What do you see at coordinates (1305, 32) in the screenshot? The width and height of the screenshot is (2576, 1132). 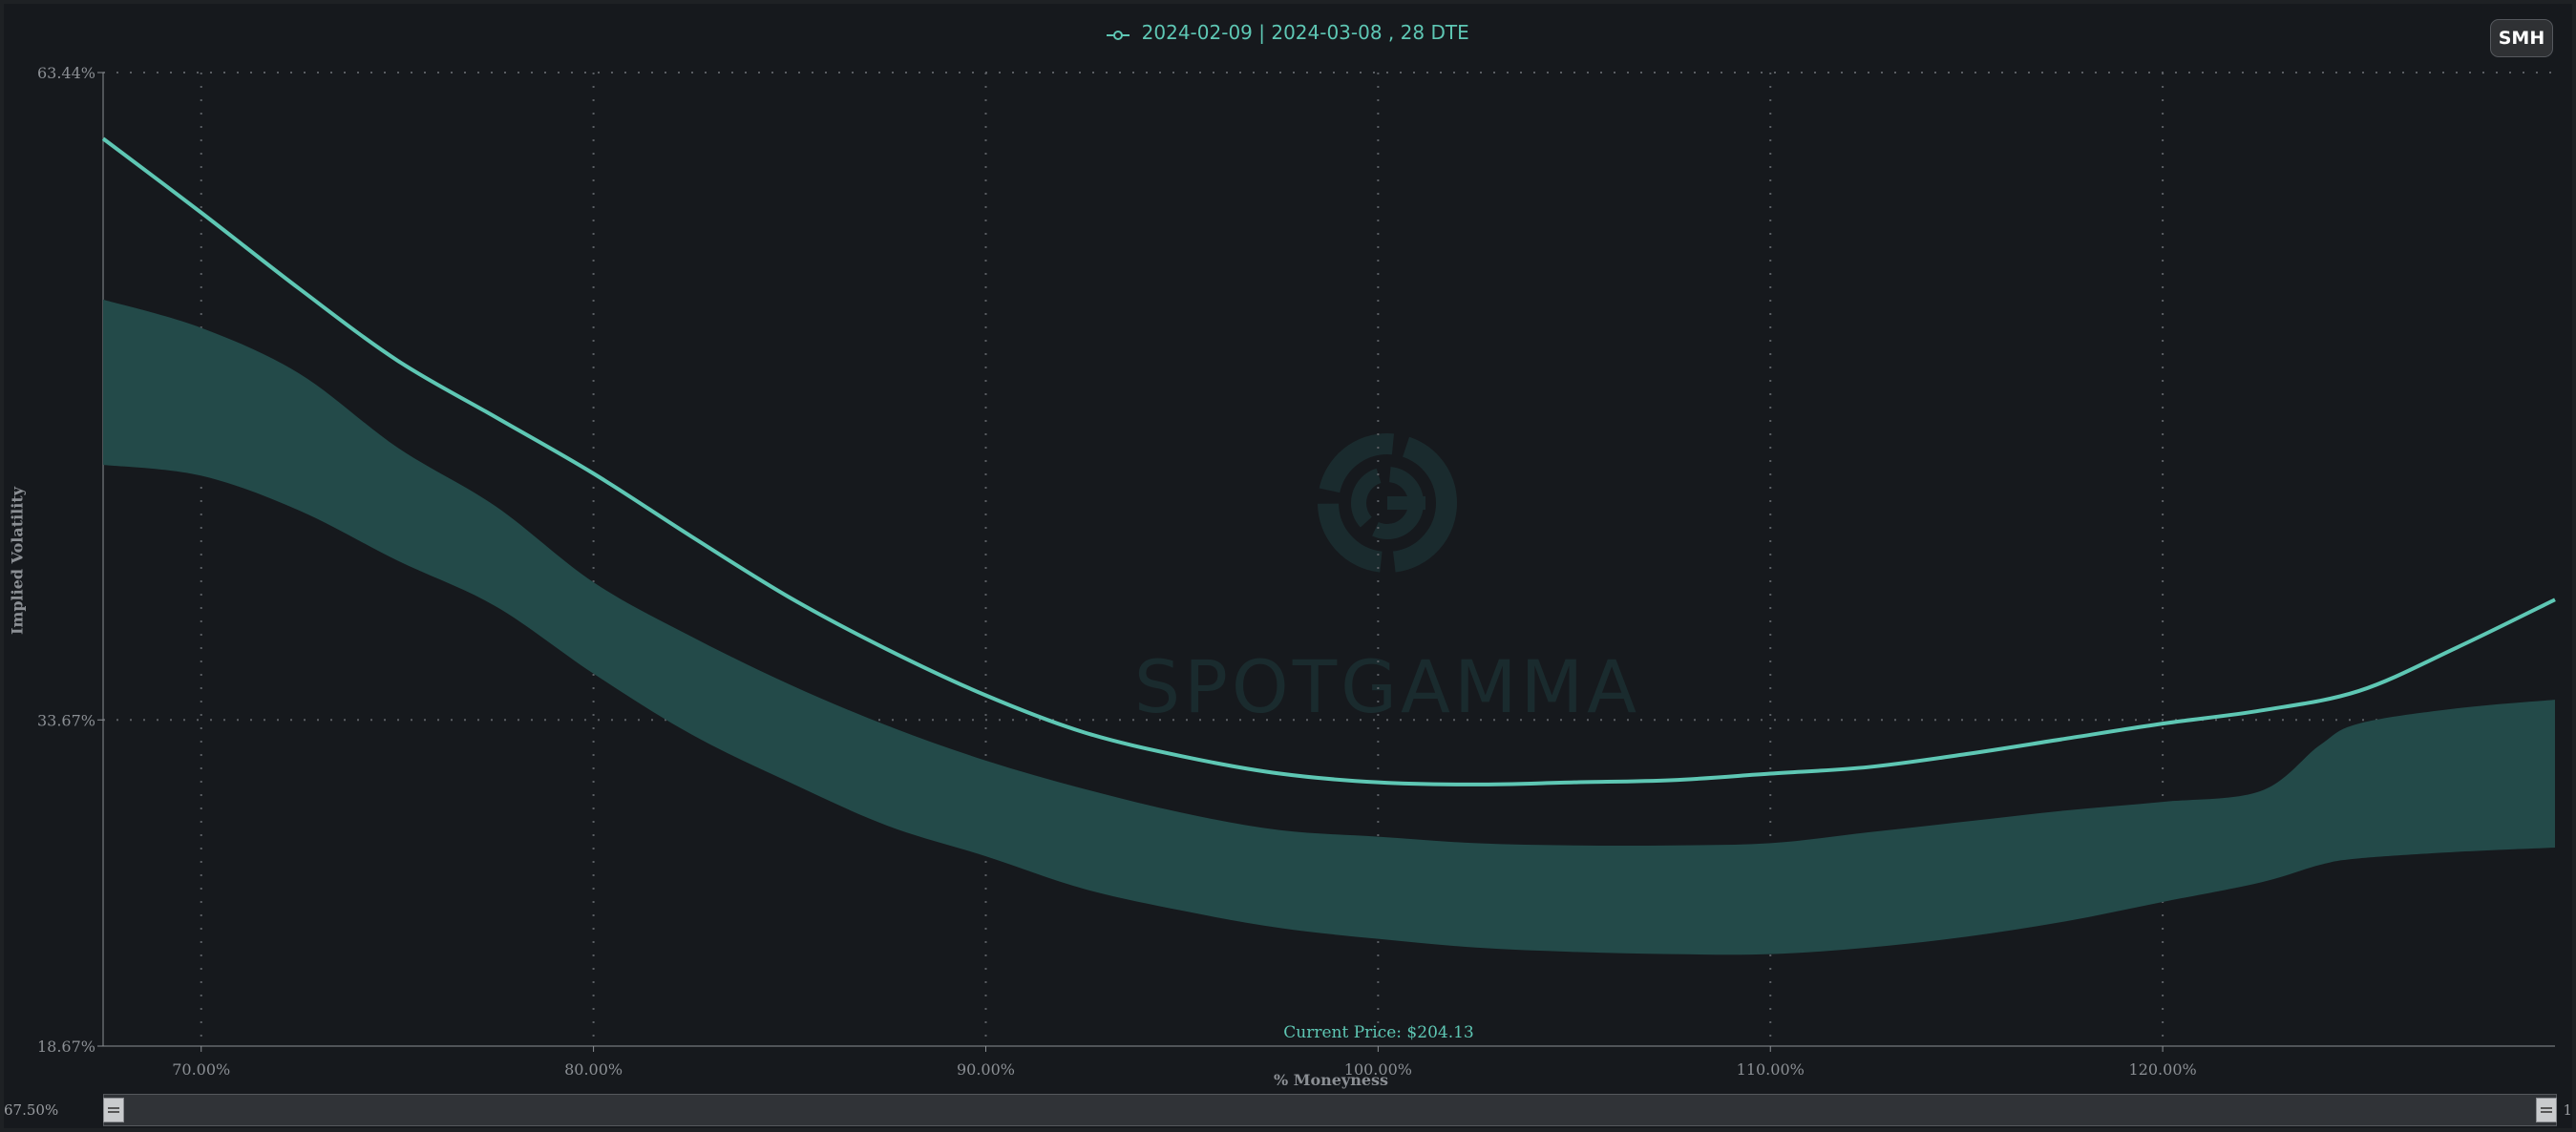 I see `legend-label: 2024-02-09 | 2024-03-08 , 28 DTE` at bounding box center [1305, 32].